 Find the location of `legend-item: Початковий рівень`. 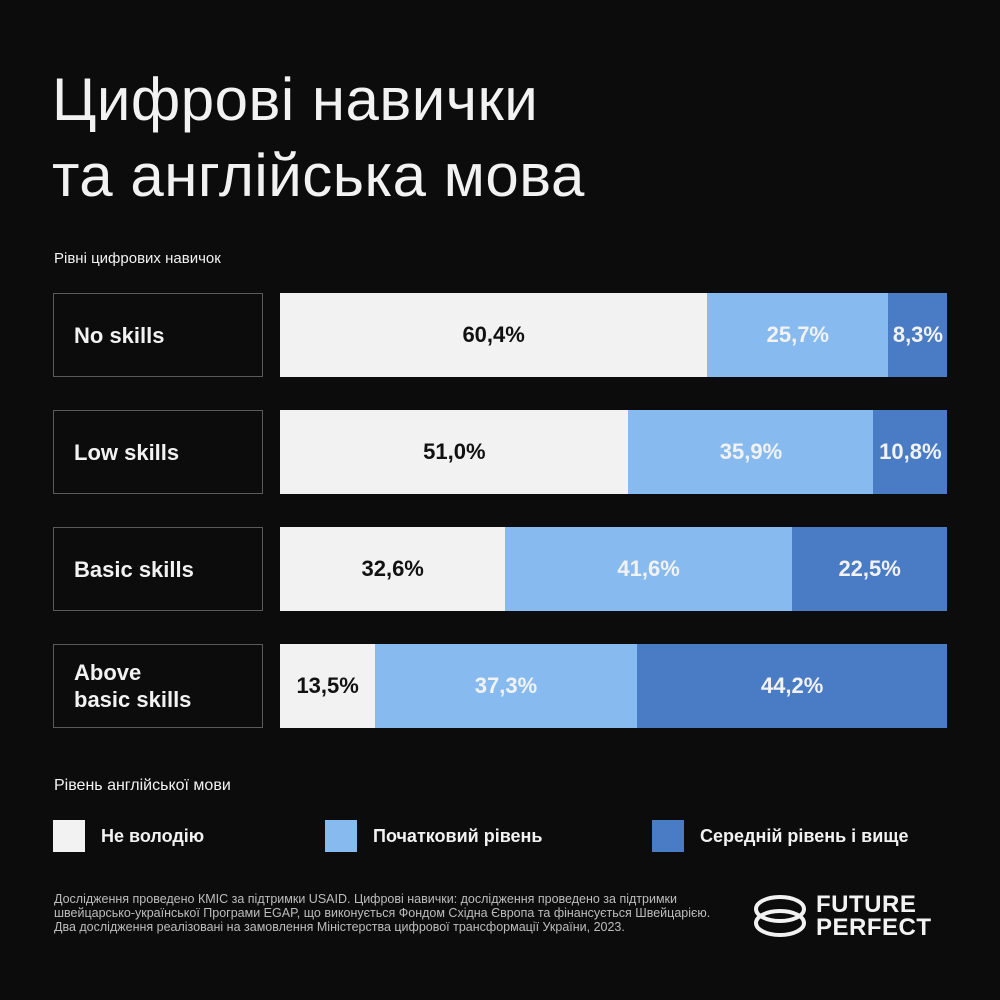

legend-item: Початковий рівень is located at coordinates (434, 836).